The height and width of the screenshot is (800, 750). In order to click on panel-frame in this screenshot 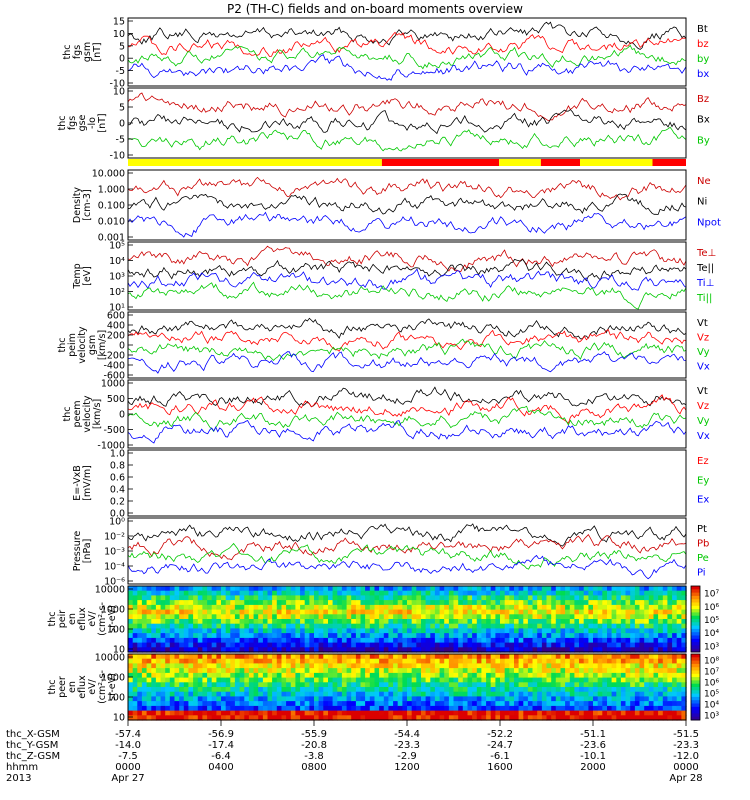, I will do `click(407, 414)`.